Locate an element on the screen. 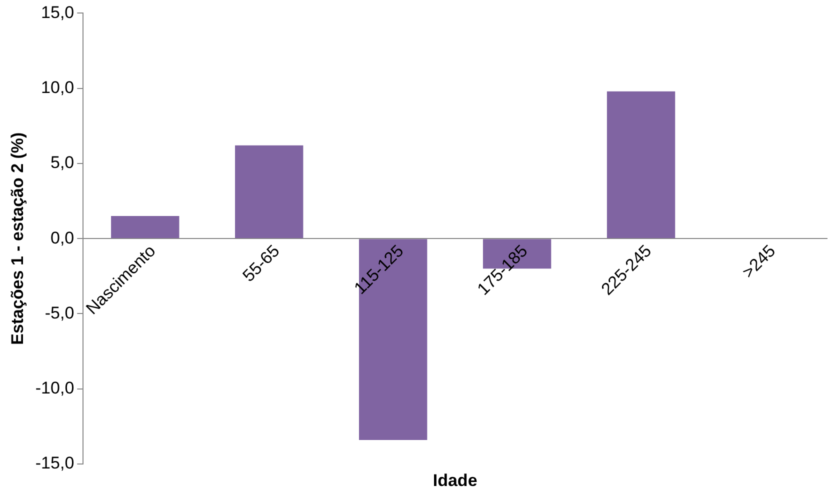 Image resolution: width=839 pixels, height=494 pixels. y-tick-label: 15,0 is located at coordinates (57, 12).